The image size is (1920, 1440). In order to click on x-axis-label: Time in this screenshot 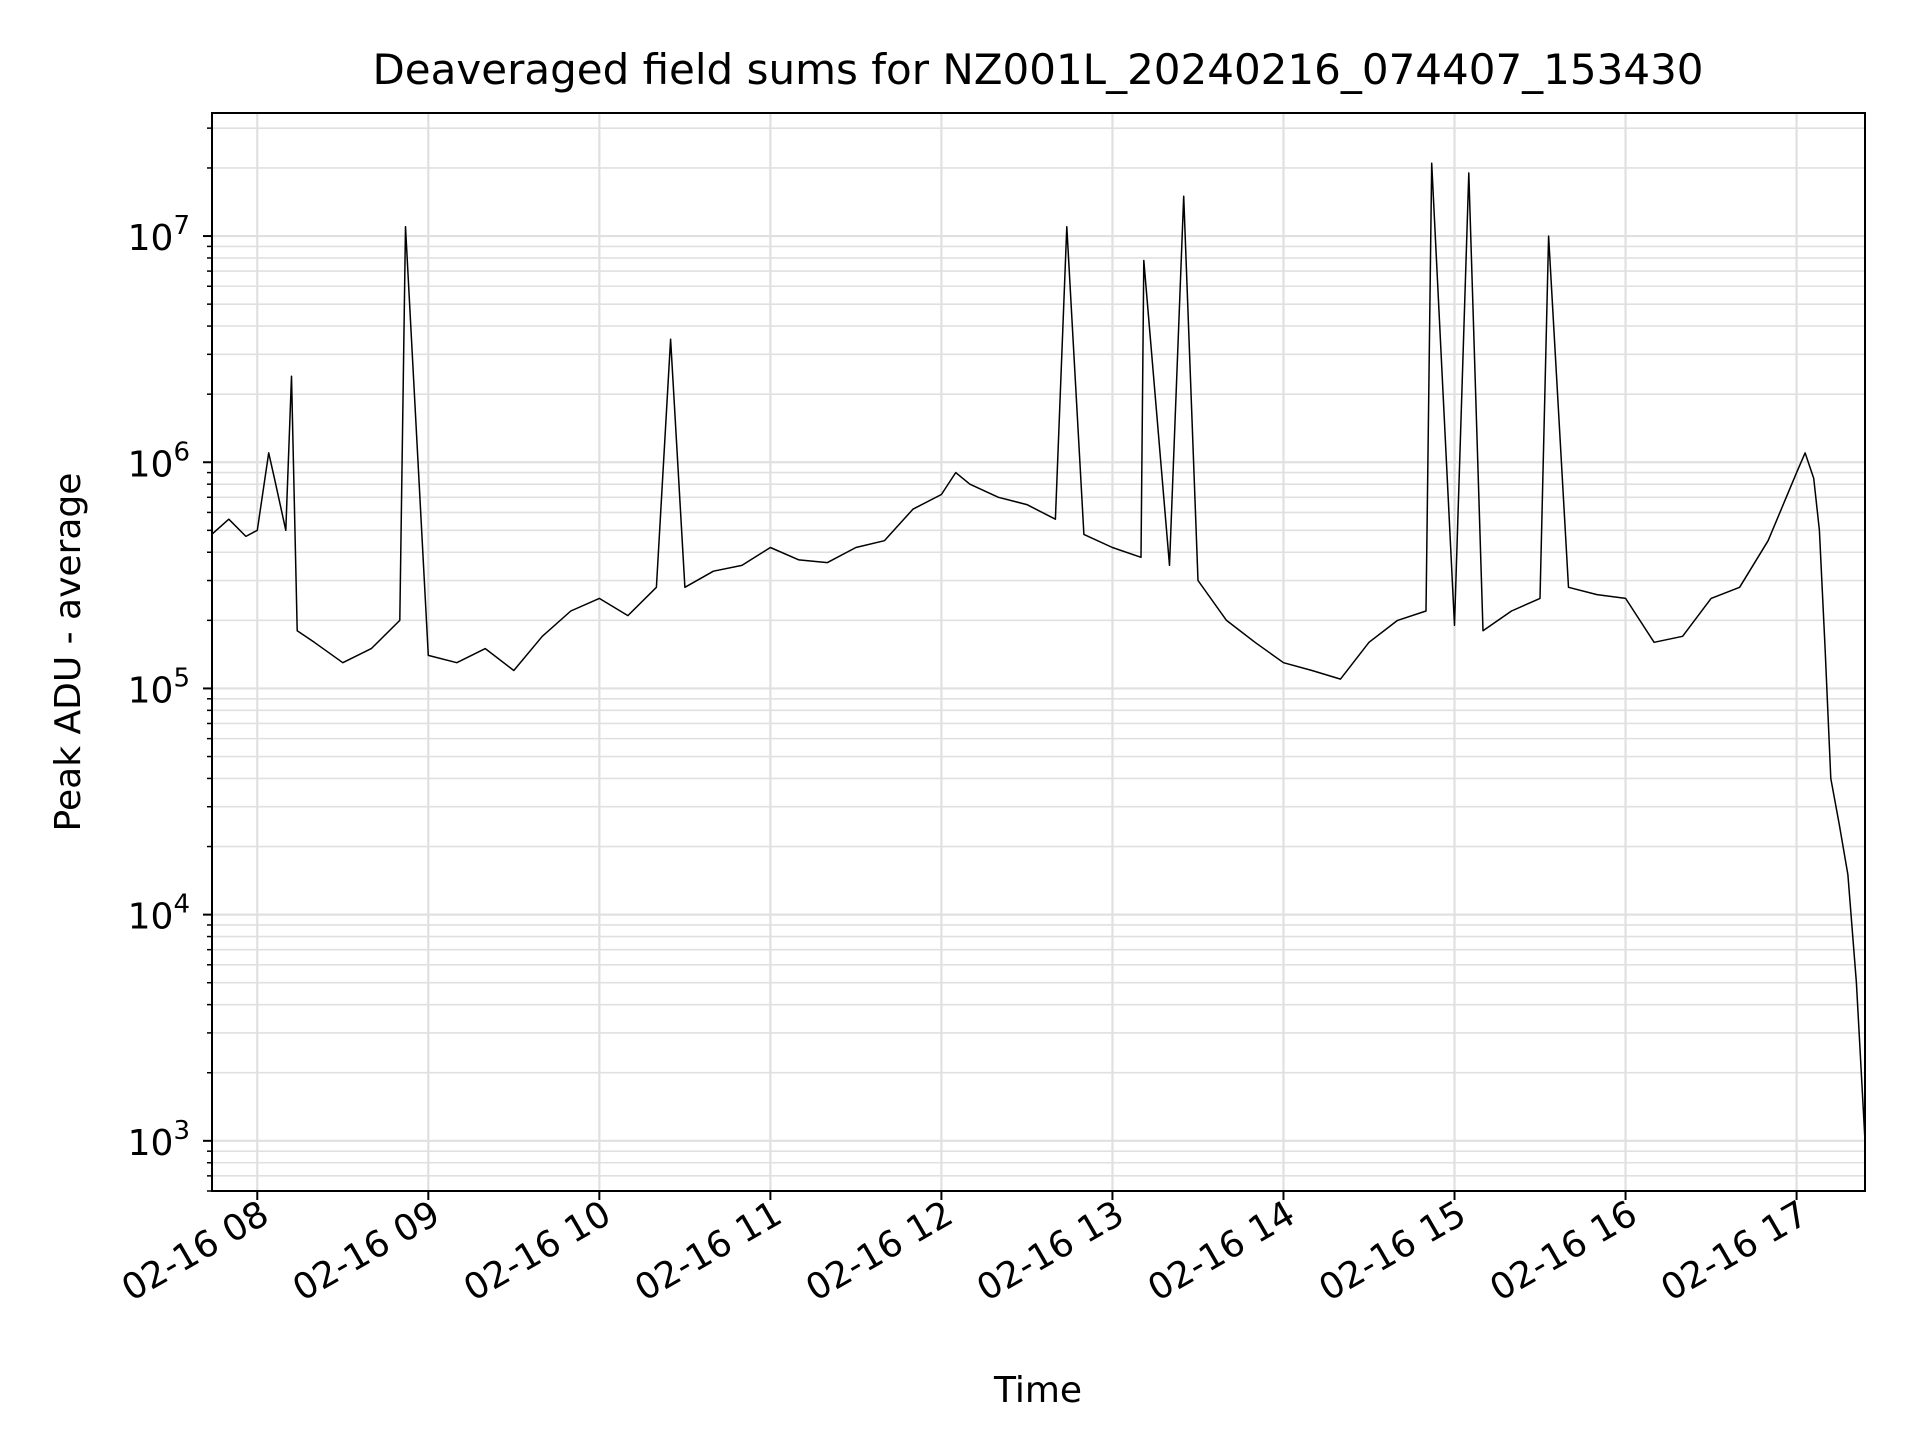, I will do `click(1037, 1390)`.